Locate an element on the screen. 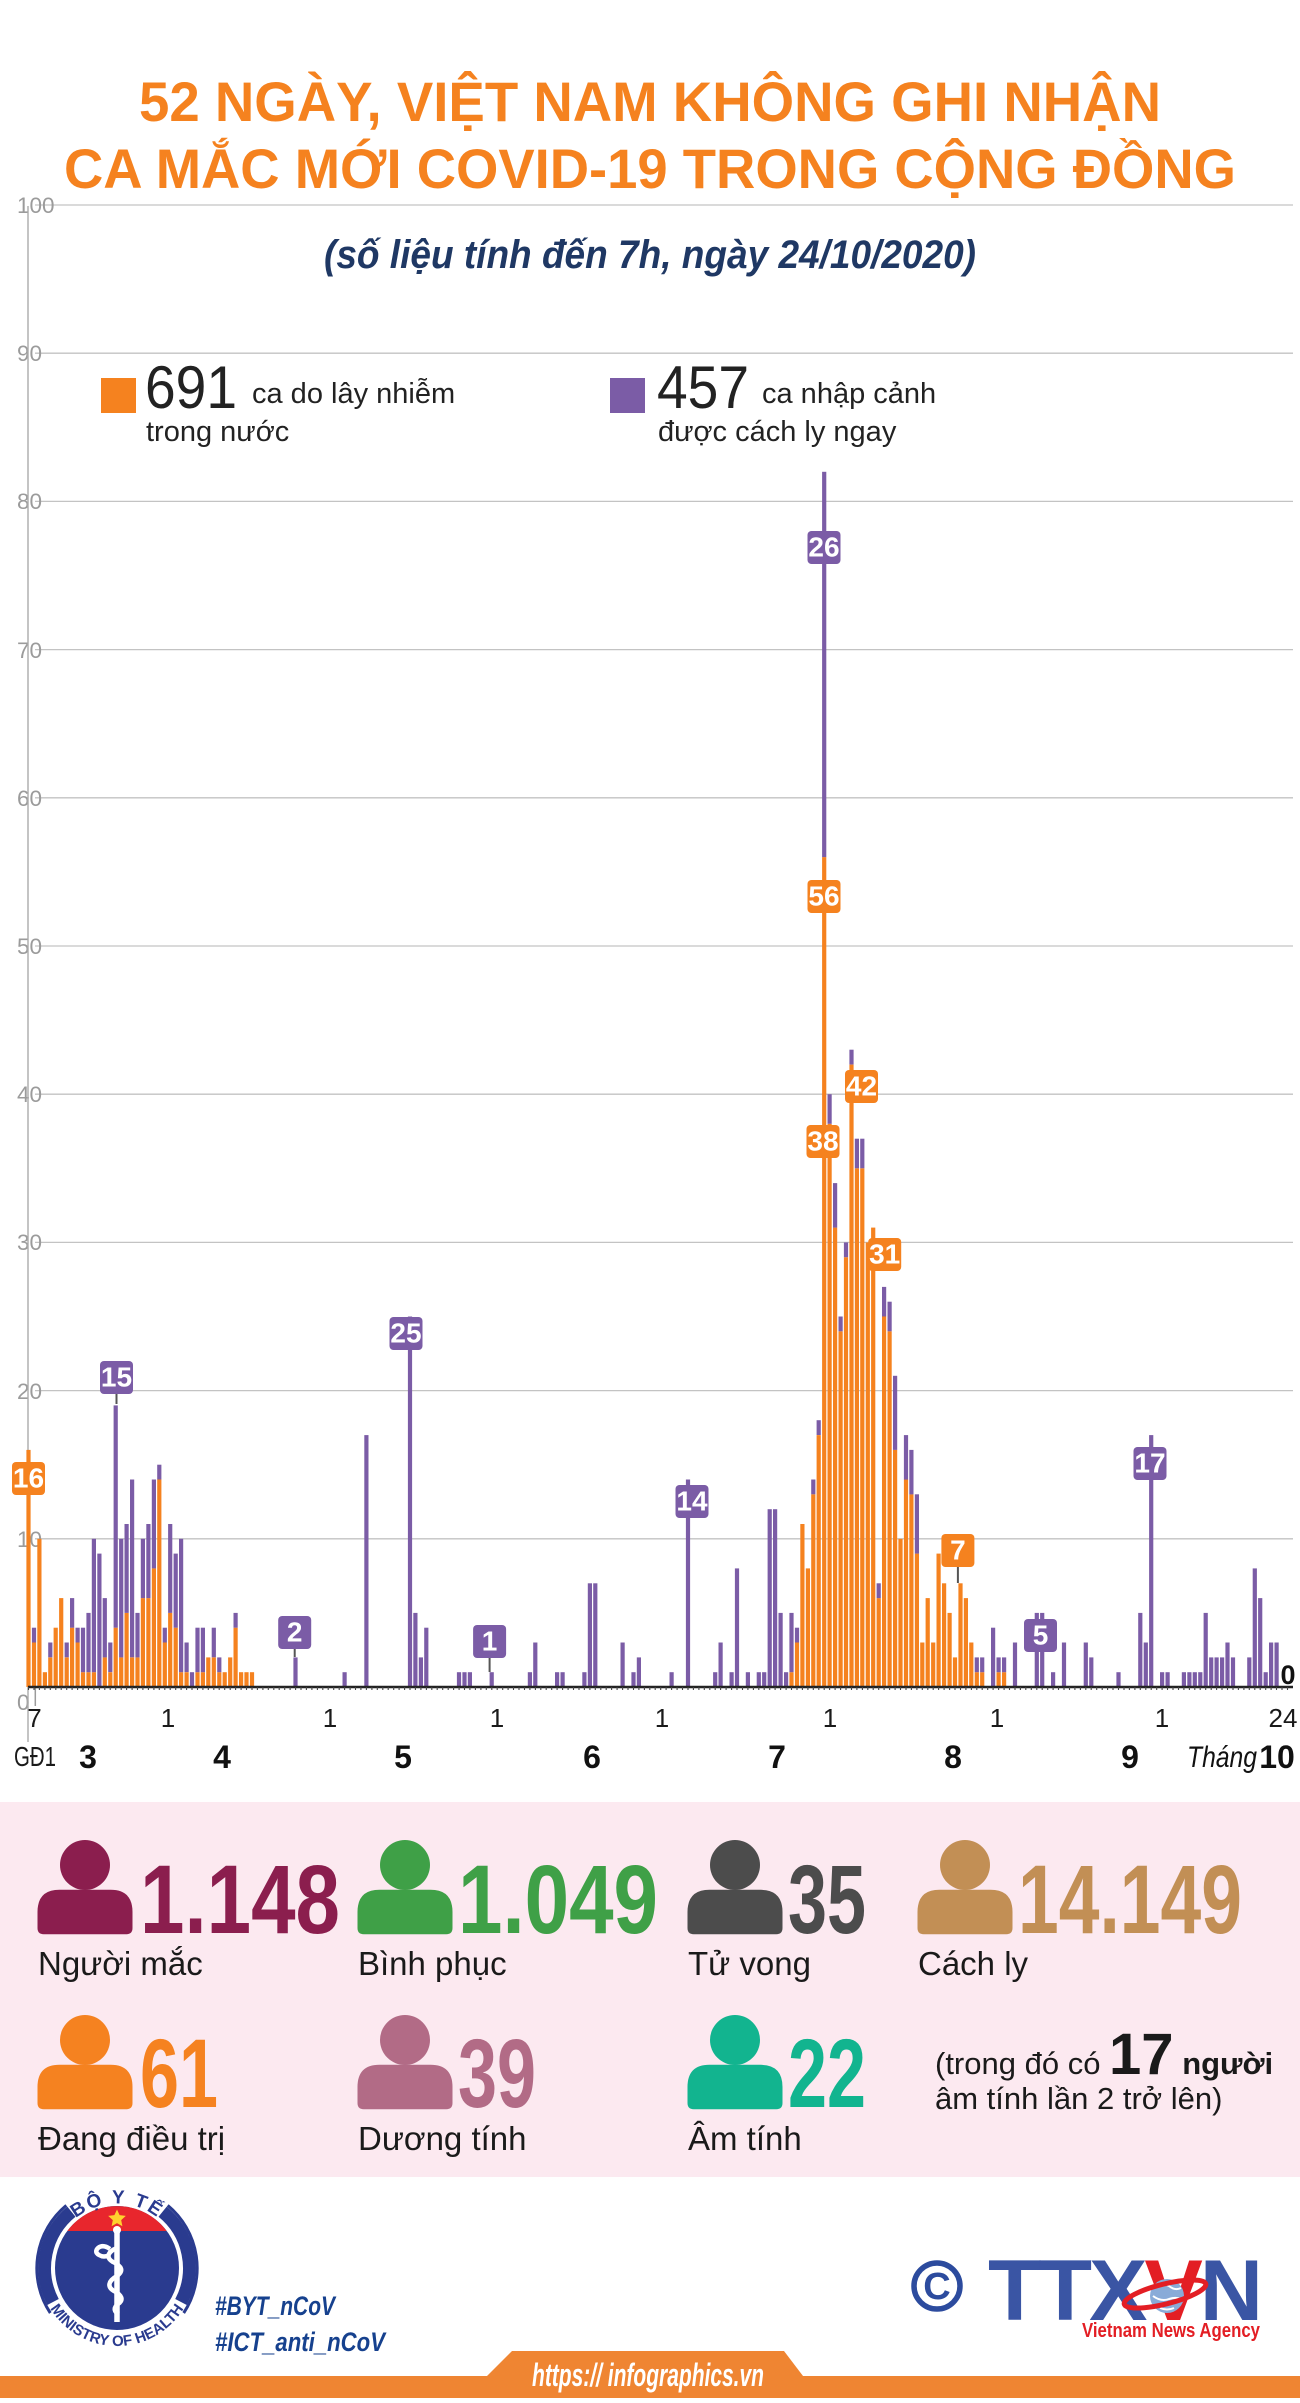 This screenshot has width=1300, height=2403. svg-text: GĐ1 is located at coordinates (35, 1756).